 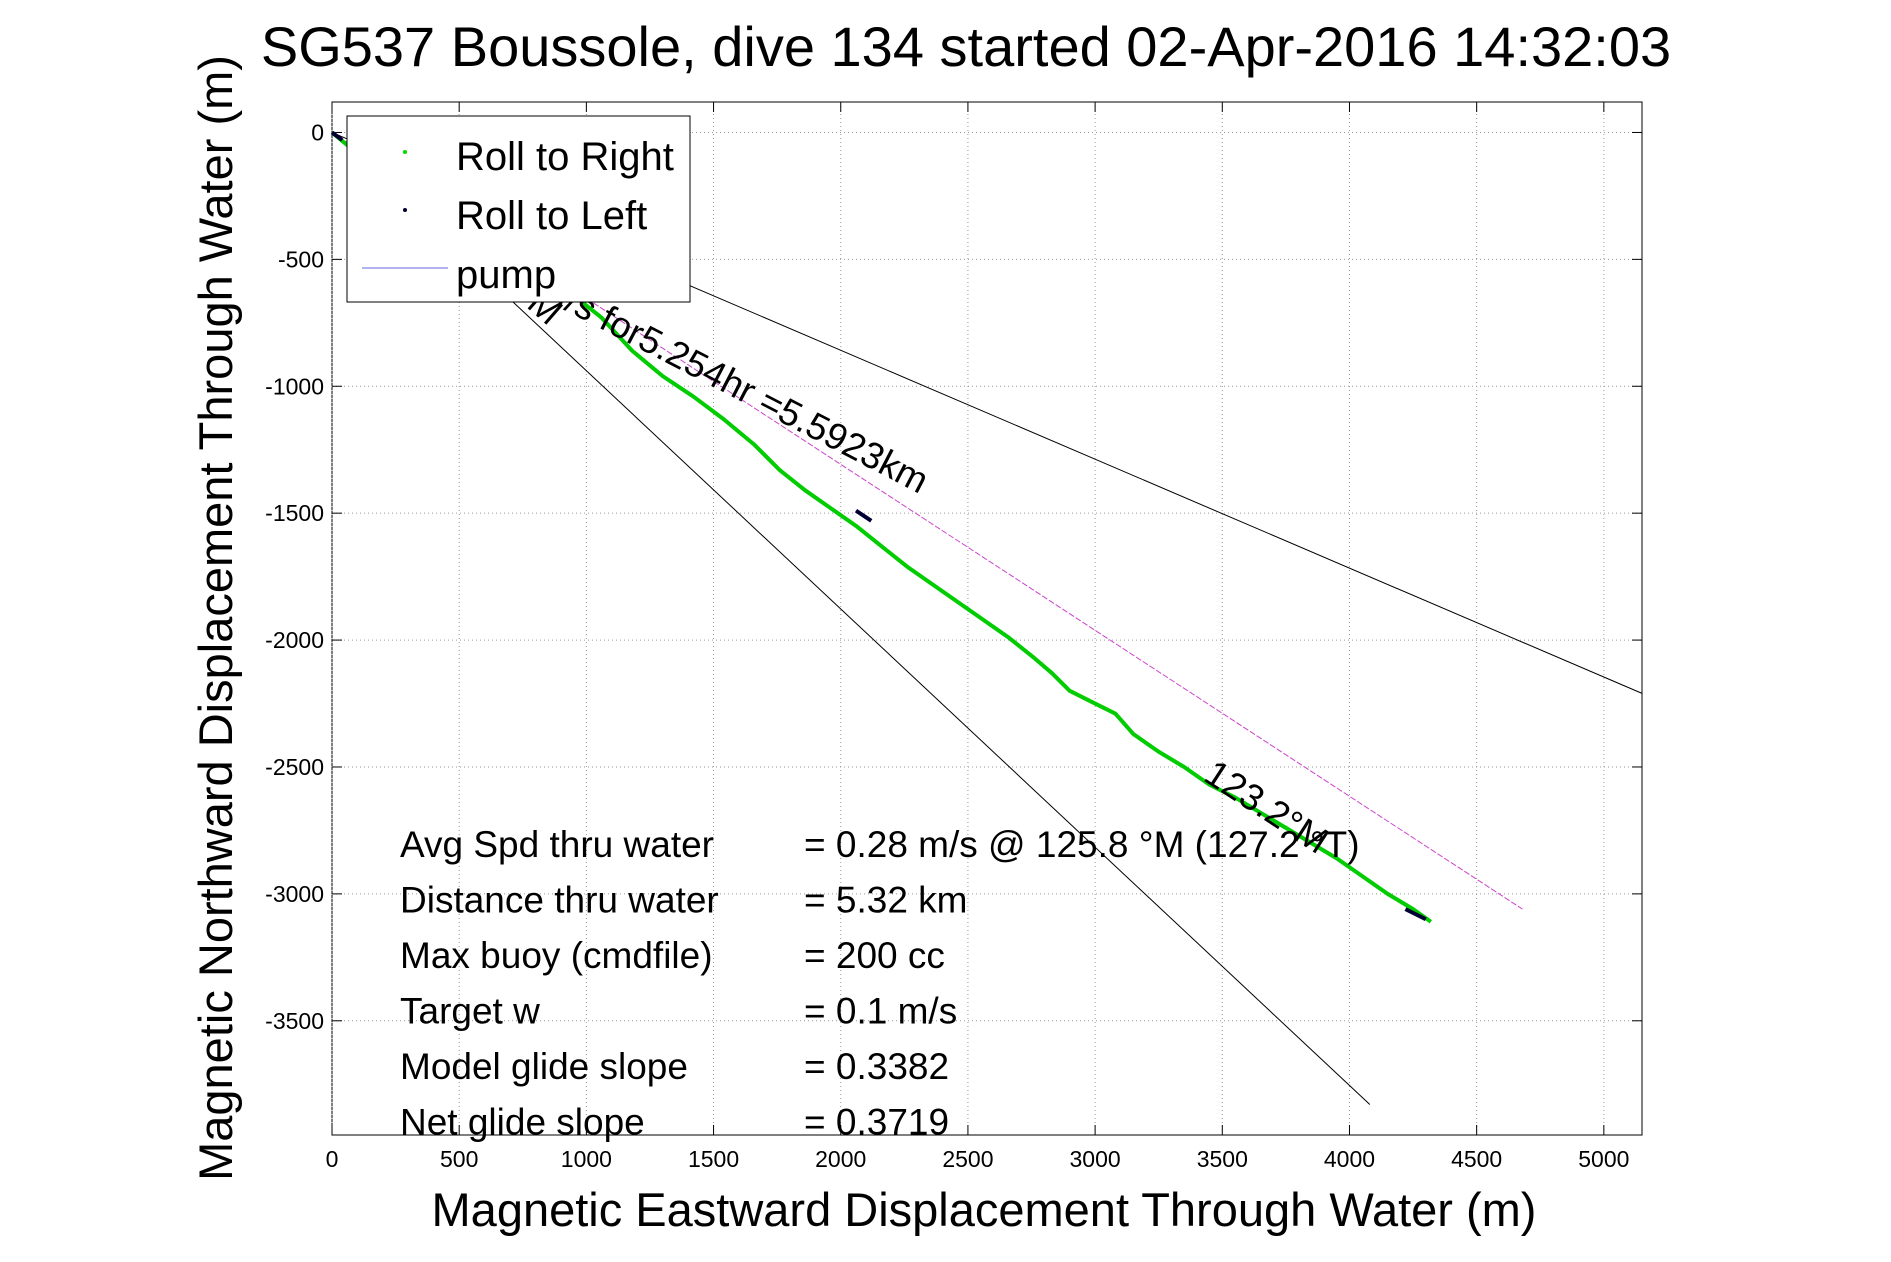 I want to click on y-tick-label: -2000, so click(x=294, y=640).